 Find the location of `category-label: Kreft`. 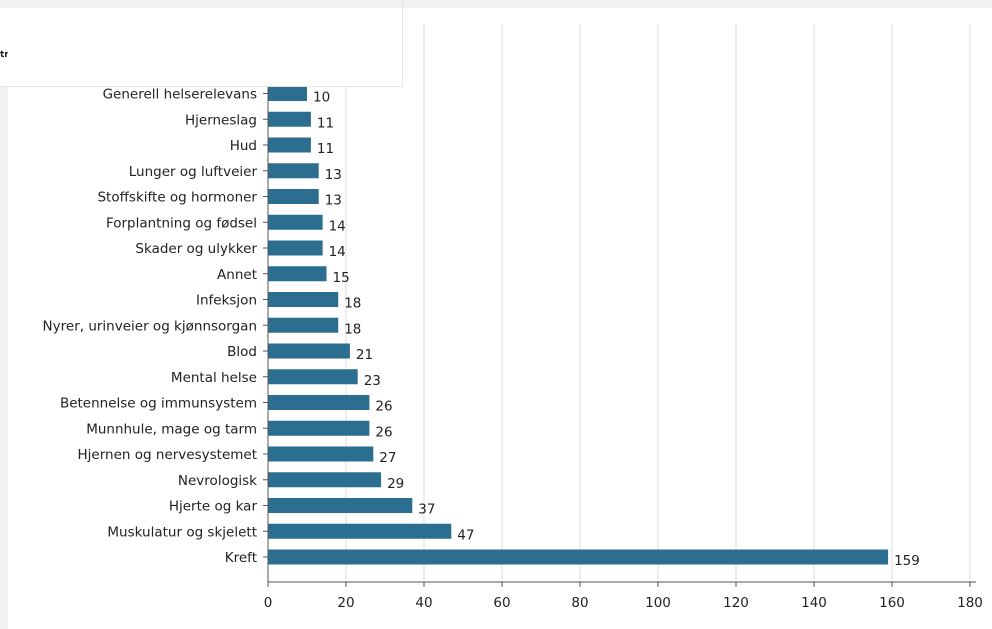

category-label: Kreft is located at coordinates (241, 558).